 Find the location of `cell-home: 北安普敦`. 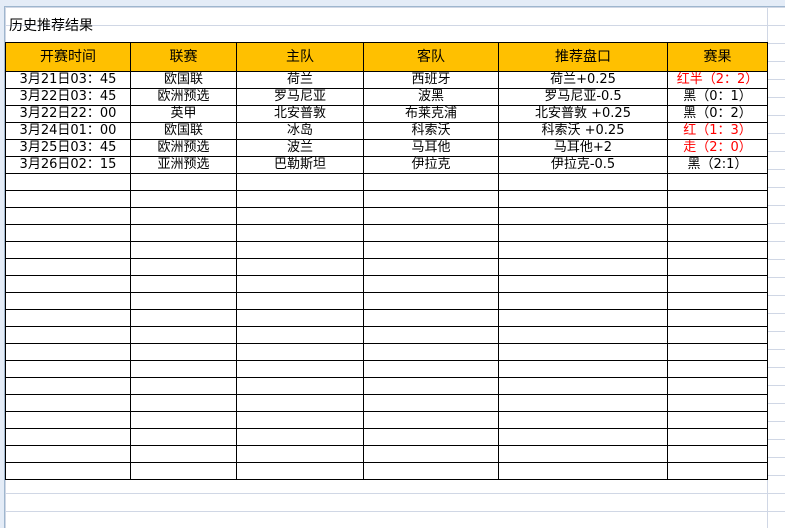

cell-home: 北安普敦 is located at coordinates (300, 114).